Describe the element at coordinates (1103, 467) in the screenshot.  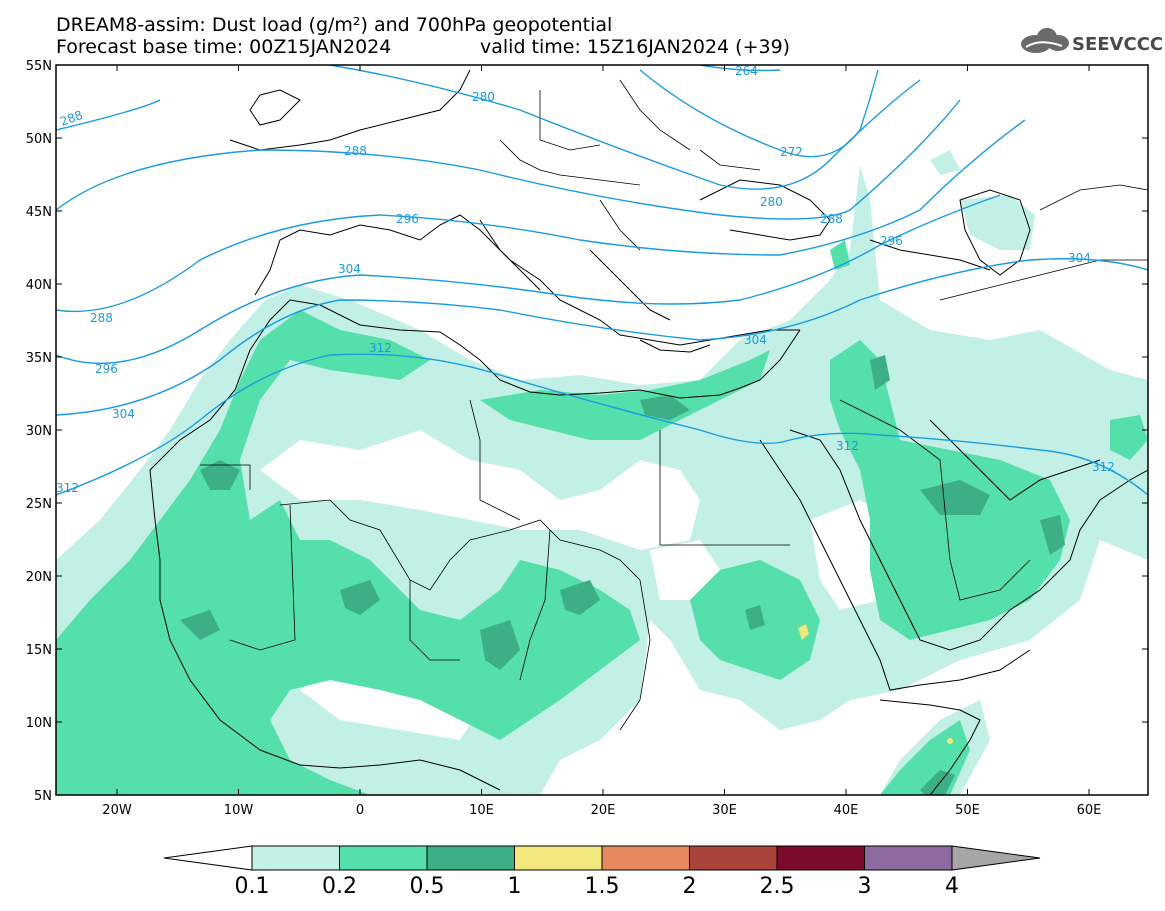
I see `contour-label-312-east: 312` at that location.